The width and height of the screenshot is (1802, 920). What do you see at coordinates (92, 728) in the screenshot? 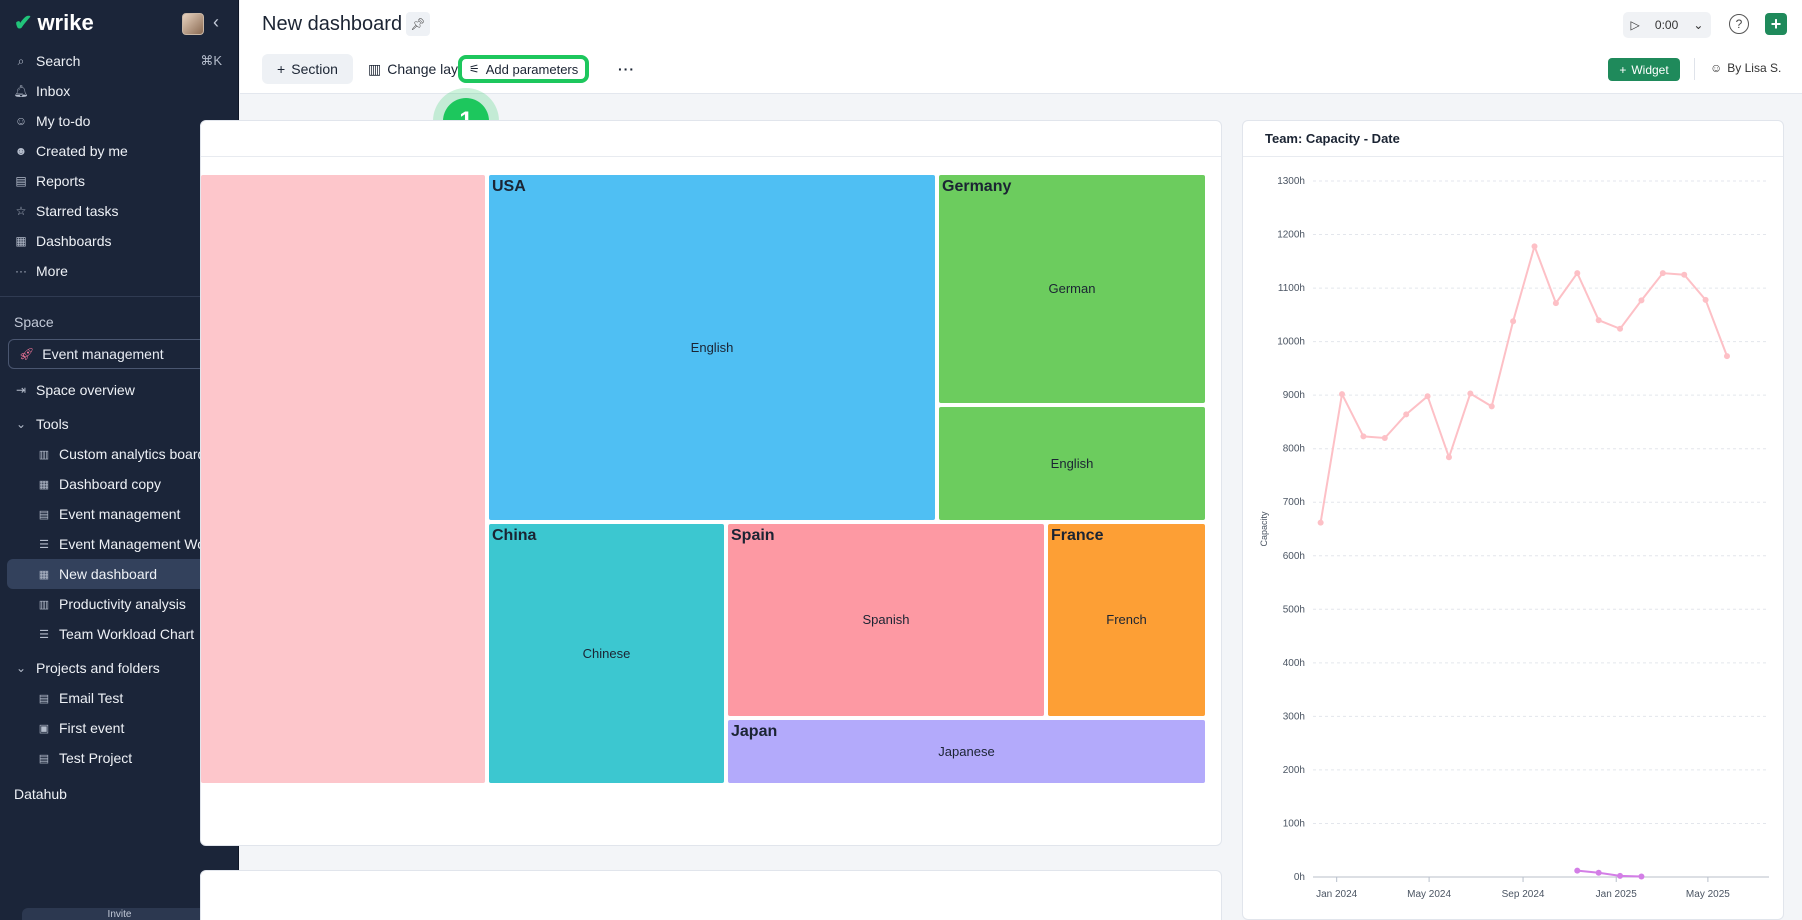
I see `project-label: First event` at bounding box center [92, 728].